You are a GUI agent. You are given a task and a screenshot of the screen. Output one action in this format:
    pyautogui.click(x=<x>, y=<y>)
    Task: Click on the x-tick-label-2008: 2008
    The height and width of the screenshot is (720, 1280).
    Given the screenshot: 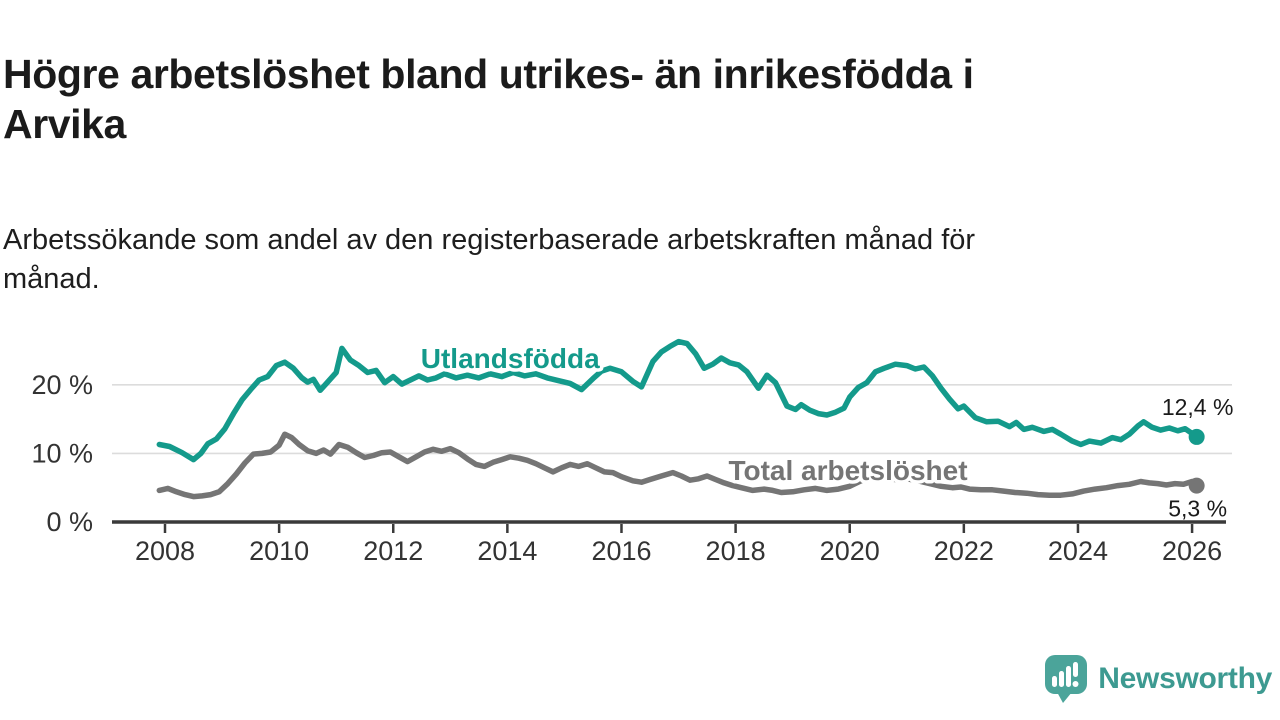 What is the action you would take?
    pyautogui.click(x=165, y=551)
    